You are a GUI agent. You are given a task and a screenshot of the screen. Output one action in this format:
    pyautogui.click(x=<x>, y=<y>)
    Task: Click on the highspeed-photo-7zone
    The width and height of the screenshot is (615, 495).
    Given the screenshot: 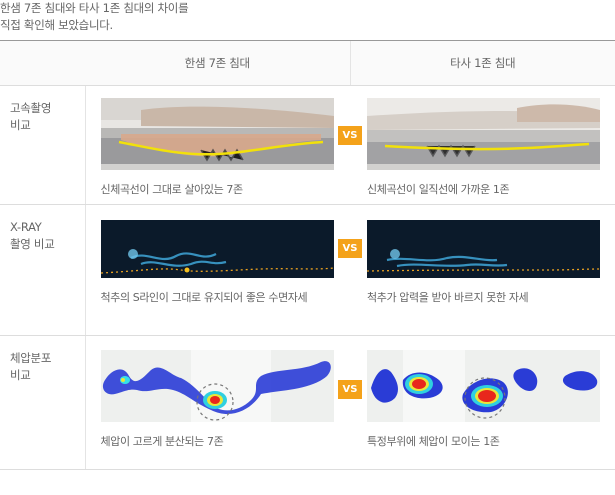 What is the action you would take?
    pyautogui.click(x=217, y=134)
    